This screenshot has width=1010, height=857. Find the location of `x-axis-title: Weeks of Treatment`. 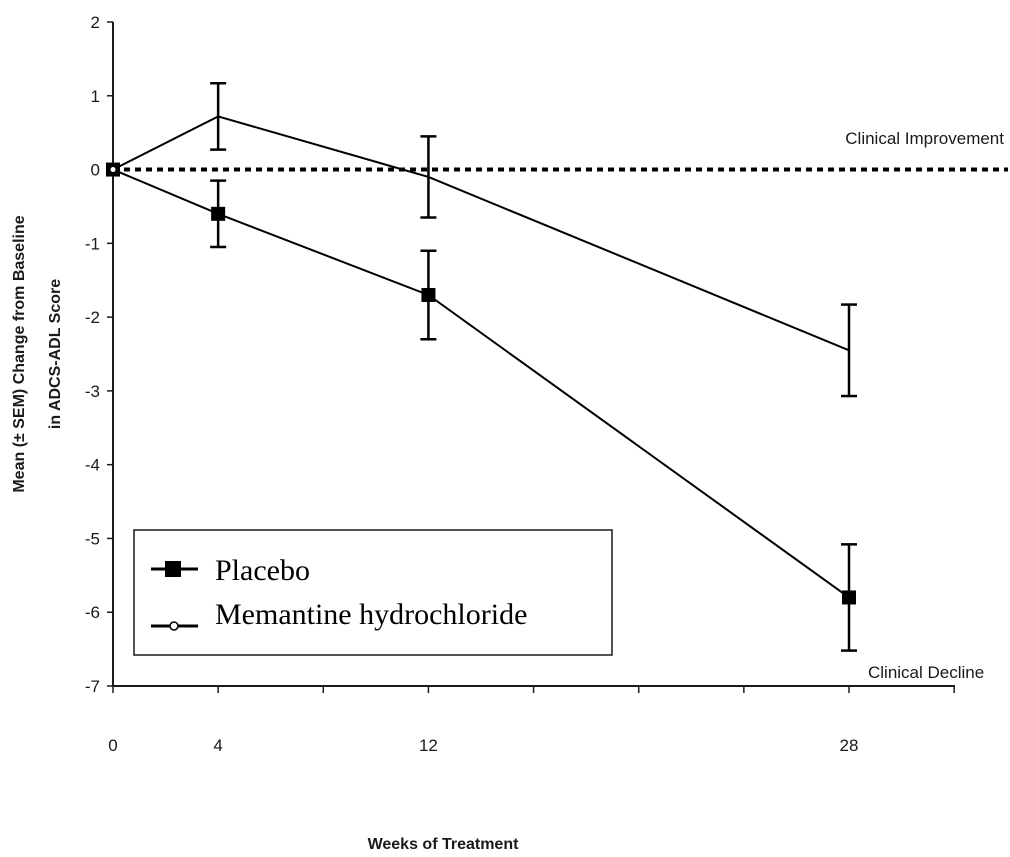

x-axis-title: Weeks of Treatment is located at coordinates (444, 844).